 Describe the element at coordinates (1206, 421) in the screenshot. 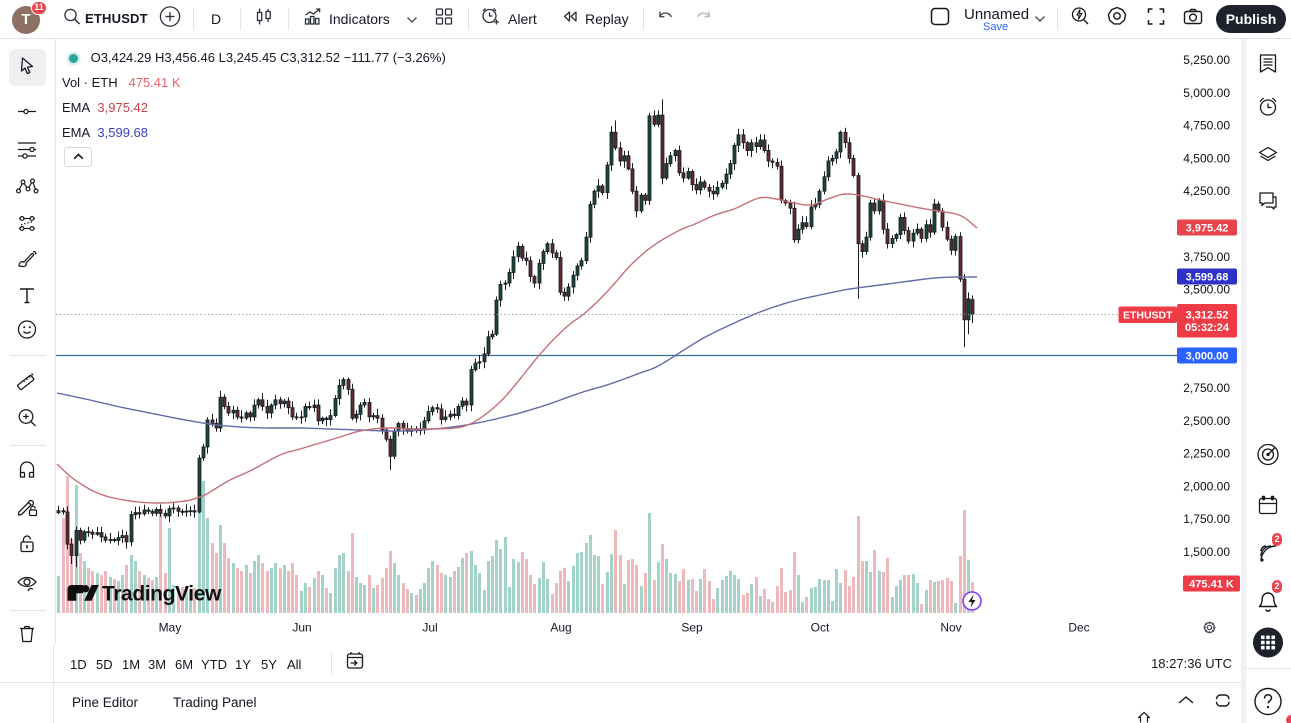

I see `svg-text: 2,500.00` at that location.